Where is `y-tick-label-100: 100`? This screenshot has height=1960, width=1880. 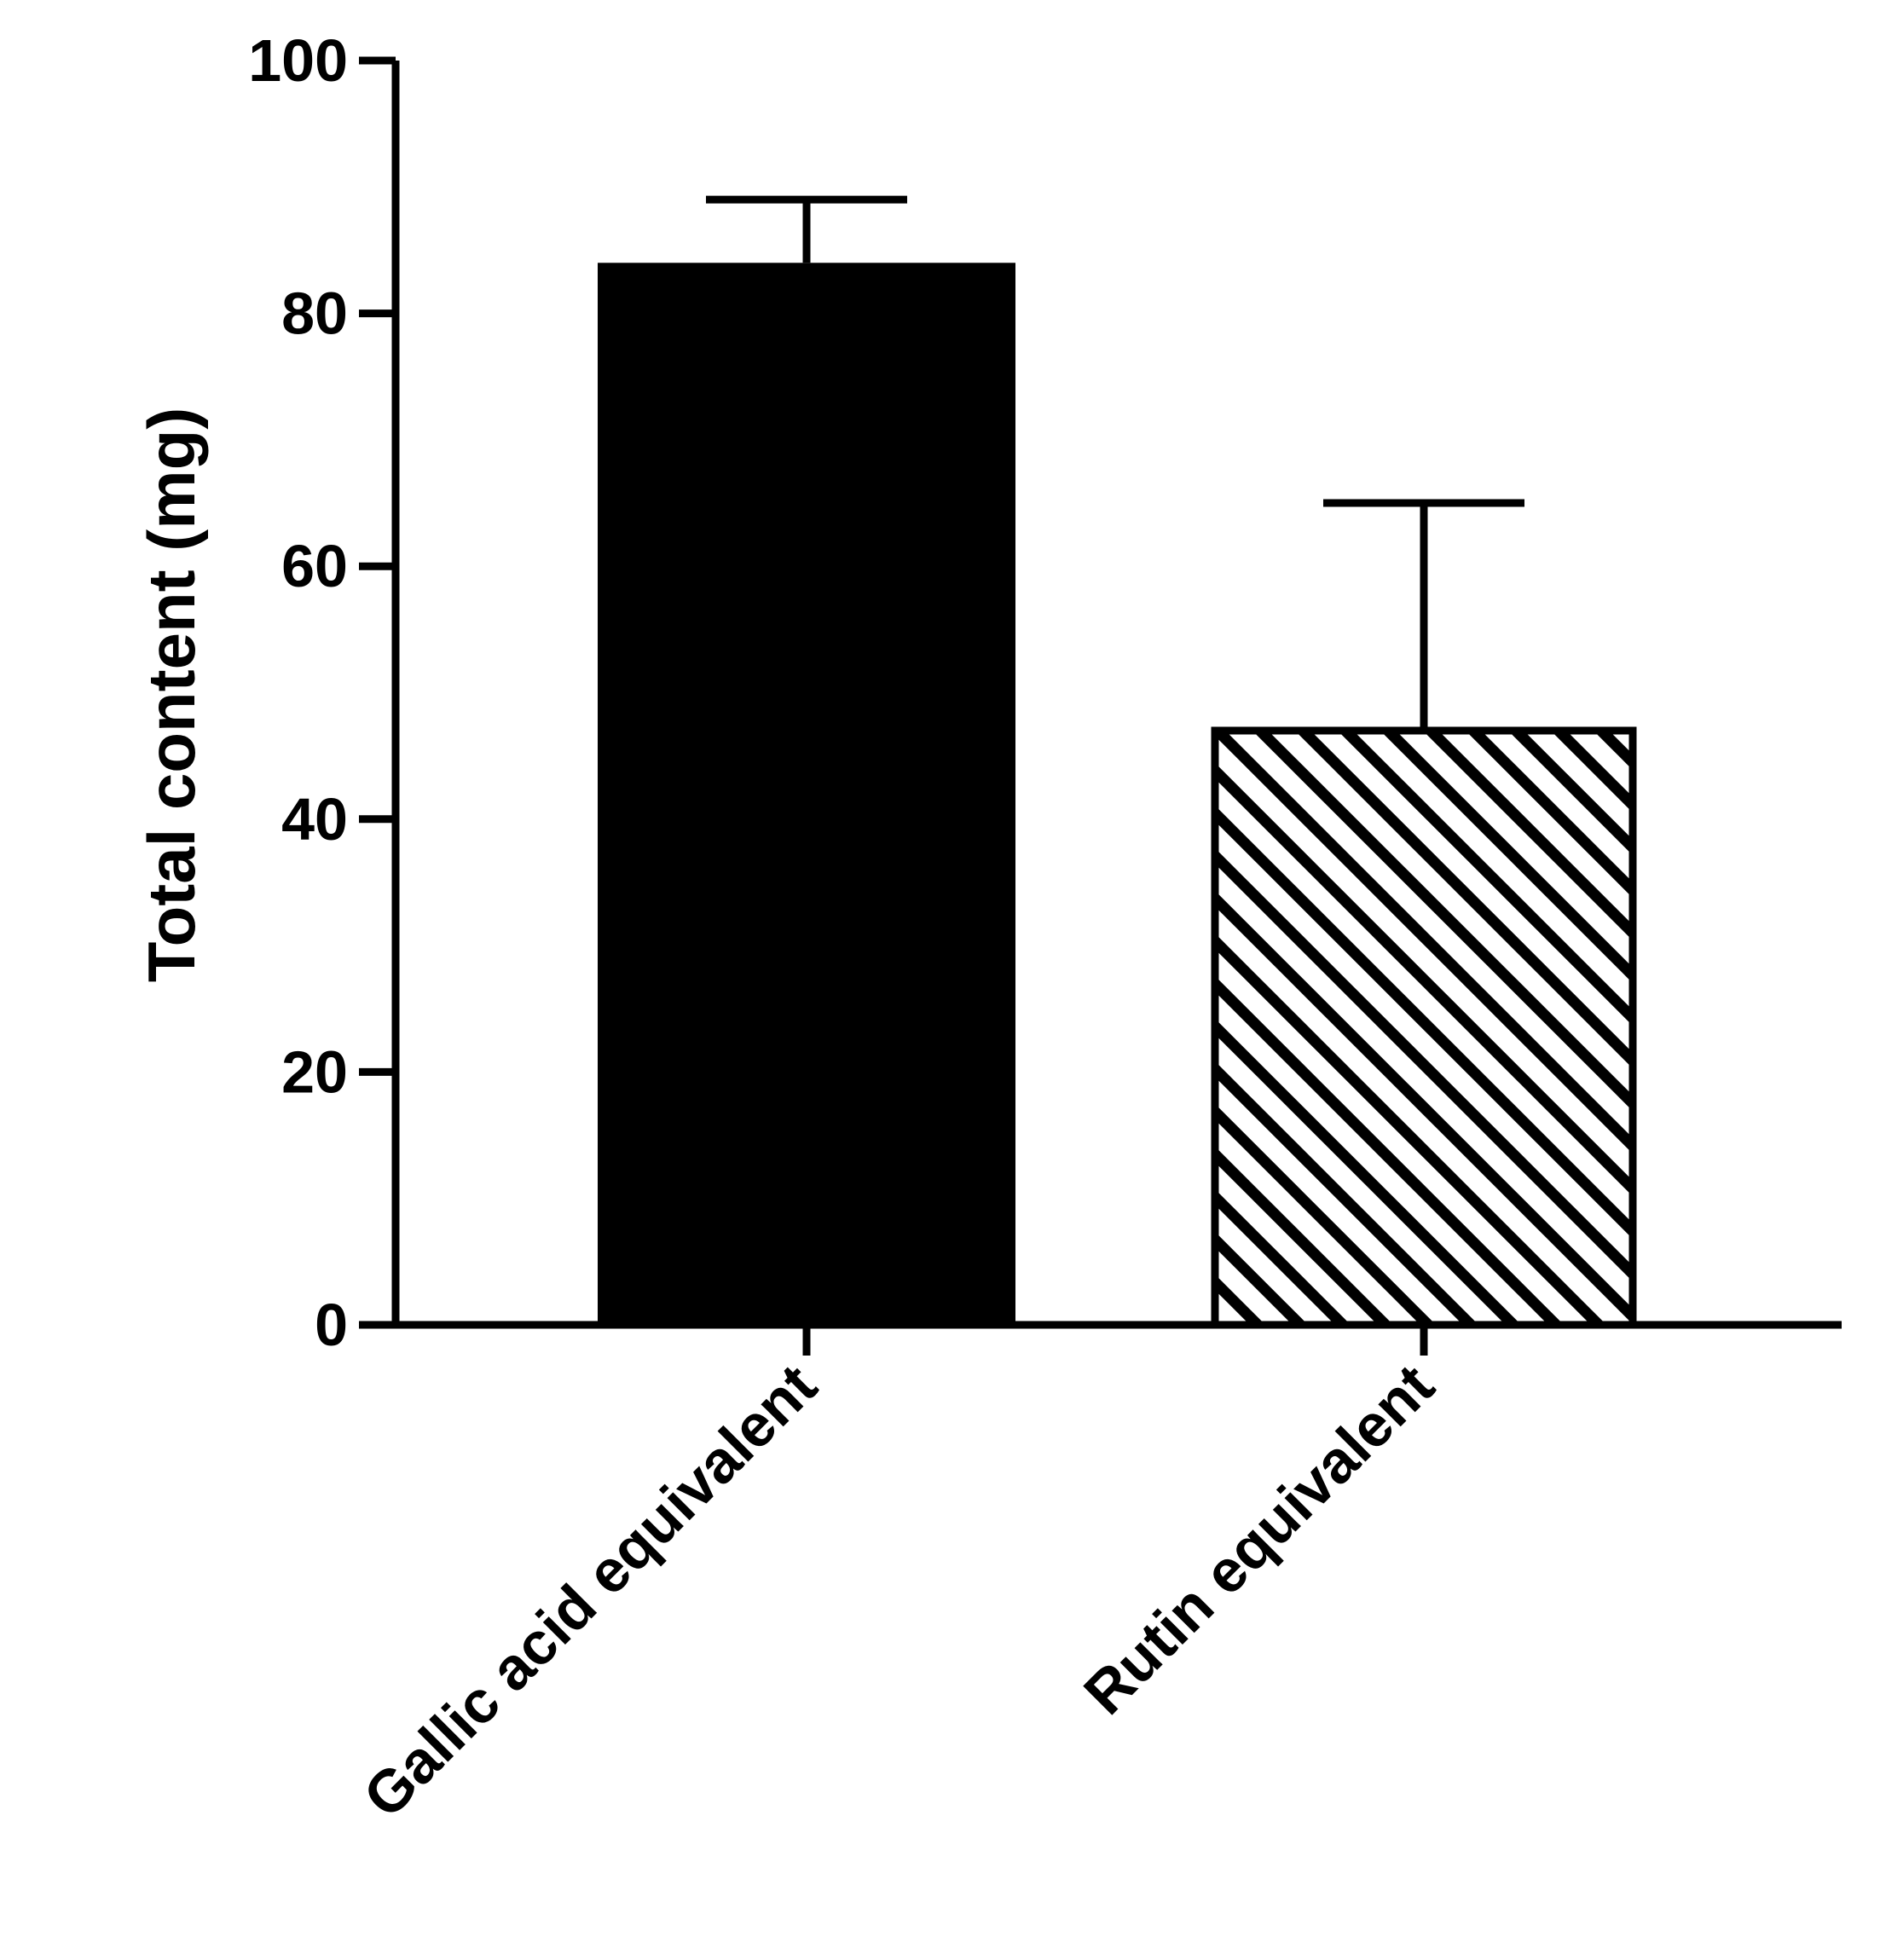
y-tick-label-100: 100 is located at coordinates (298, 60).